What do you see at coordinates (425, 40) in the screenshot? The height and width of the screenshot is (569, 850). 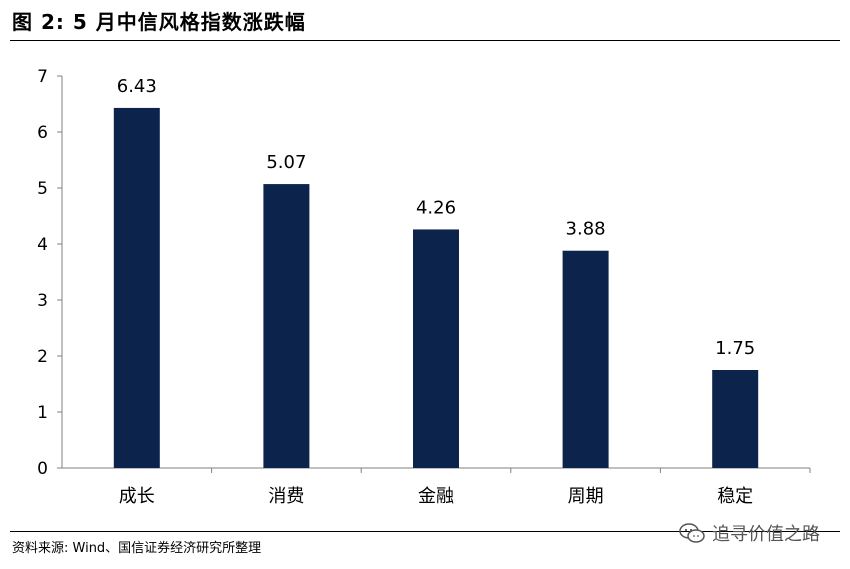 I see `title-divider` at bounding box center [425, 40].